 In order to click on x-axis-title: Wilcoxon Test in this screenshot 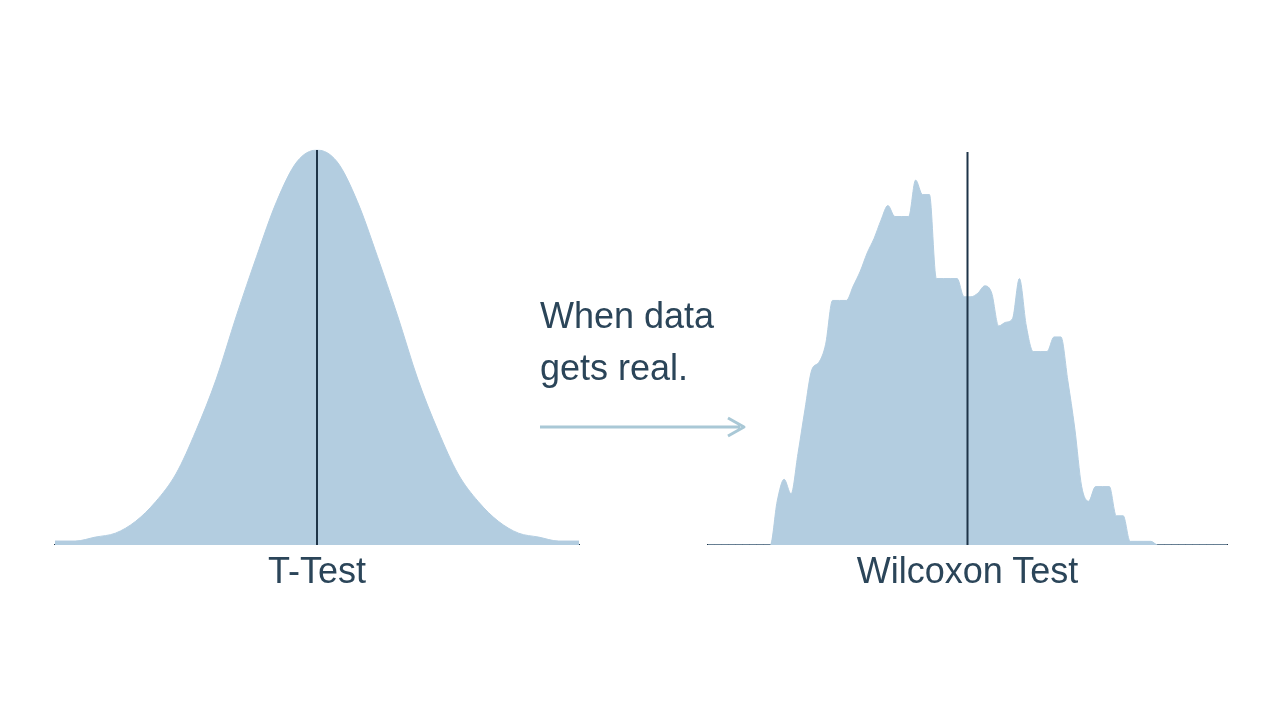, I will do `click(967, 571)`.